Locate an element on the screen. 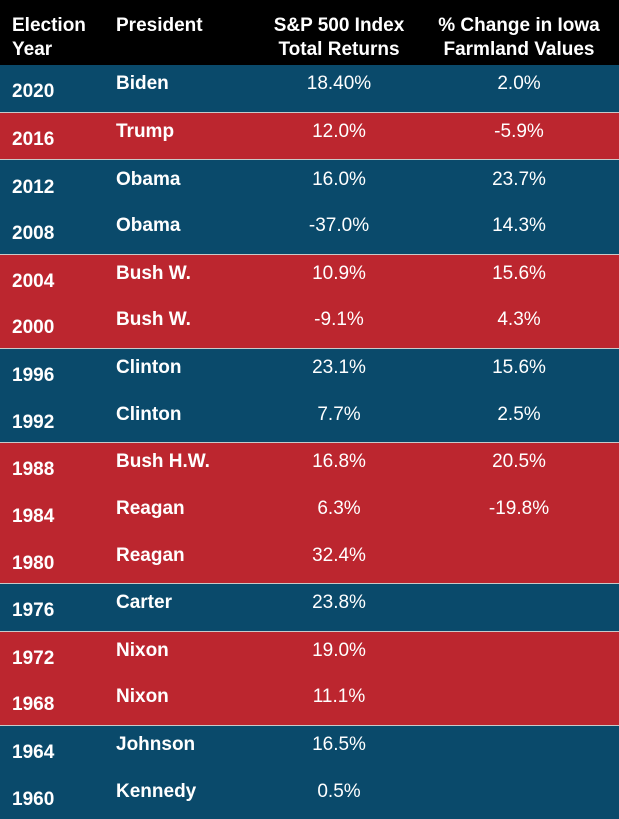 Image resolution: width=619 pixels, height=819 pixels. sp500-cell: 16.0% is located at coordinates (339, 179).